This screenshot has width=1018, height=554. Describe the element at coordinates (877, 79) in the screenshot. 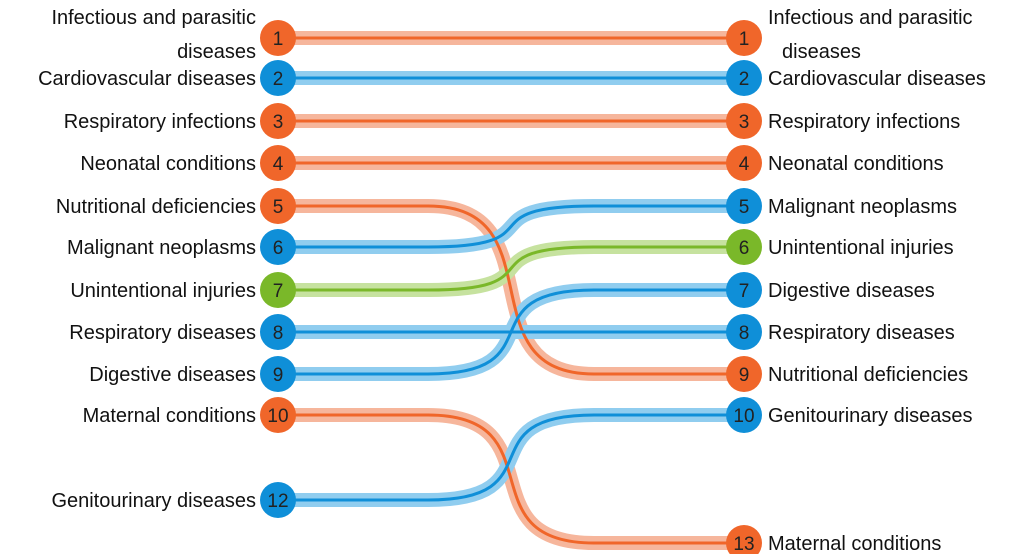

I see `right-label-cardiovascular-diseases: Cardiovascular diseases` at that location.